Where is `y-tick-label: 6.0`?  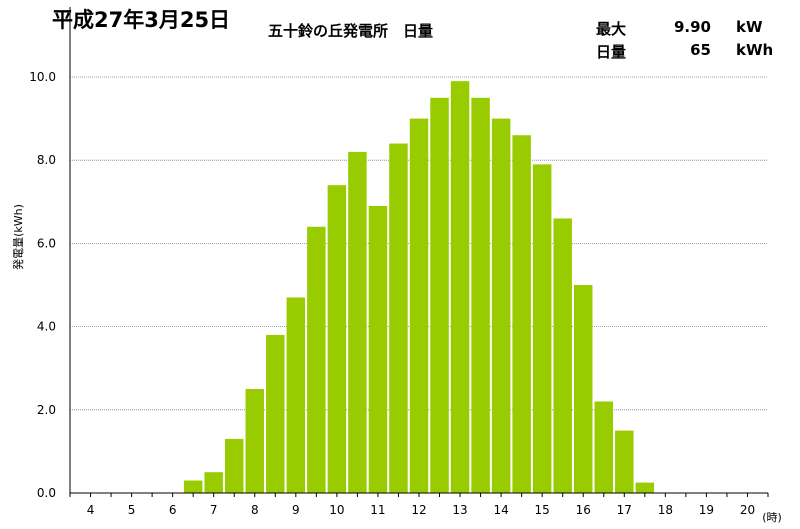 y-tick-label: 6.0 is located at coordinates (46, 243).